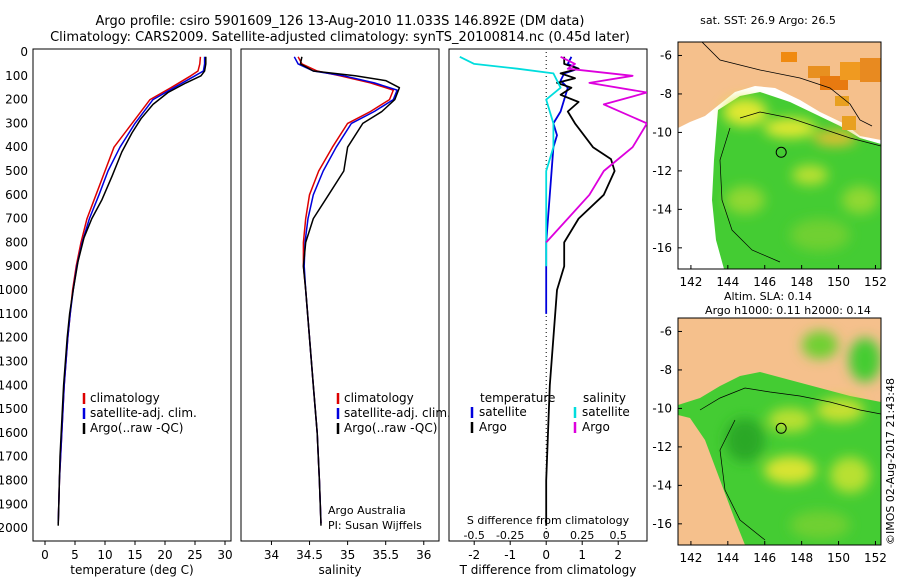  Describe the element at coordinates (164, 555) in the screenshot. I see `x-tick-label: 20` at that location.